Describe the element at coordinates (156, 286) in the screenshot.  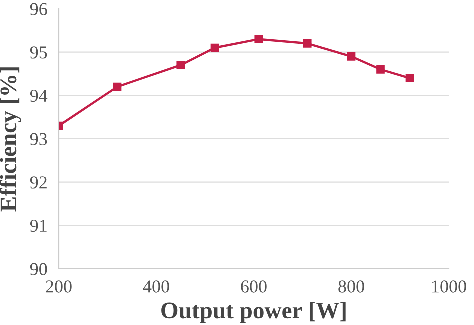
I see `x-tick-label: 400` at that location.